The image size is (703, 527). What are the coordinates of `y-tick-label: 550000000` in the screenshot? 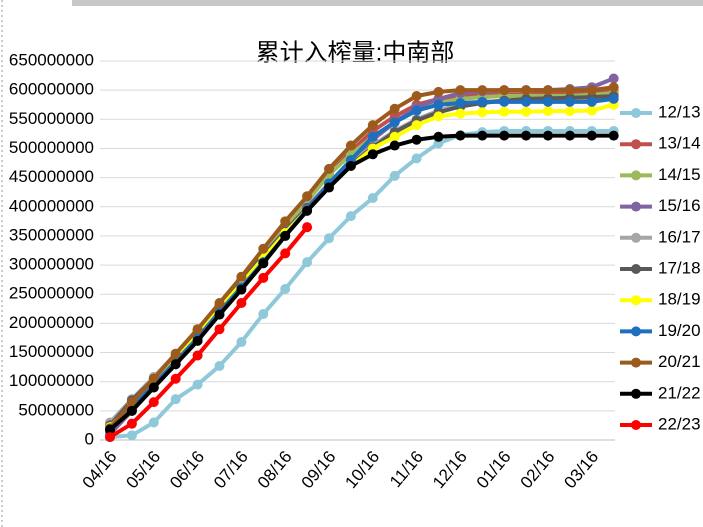 It's located at (51, 118).